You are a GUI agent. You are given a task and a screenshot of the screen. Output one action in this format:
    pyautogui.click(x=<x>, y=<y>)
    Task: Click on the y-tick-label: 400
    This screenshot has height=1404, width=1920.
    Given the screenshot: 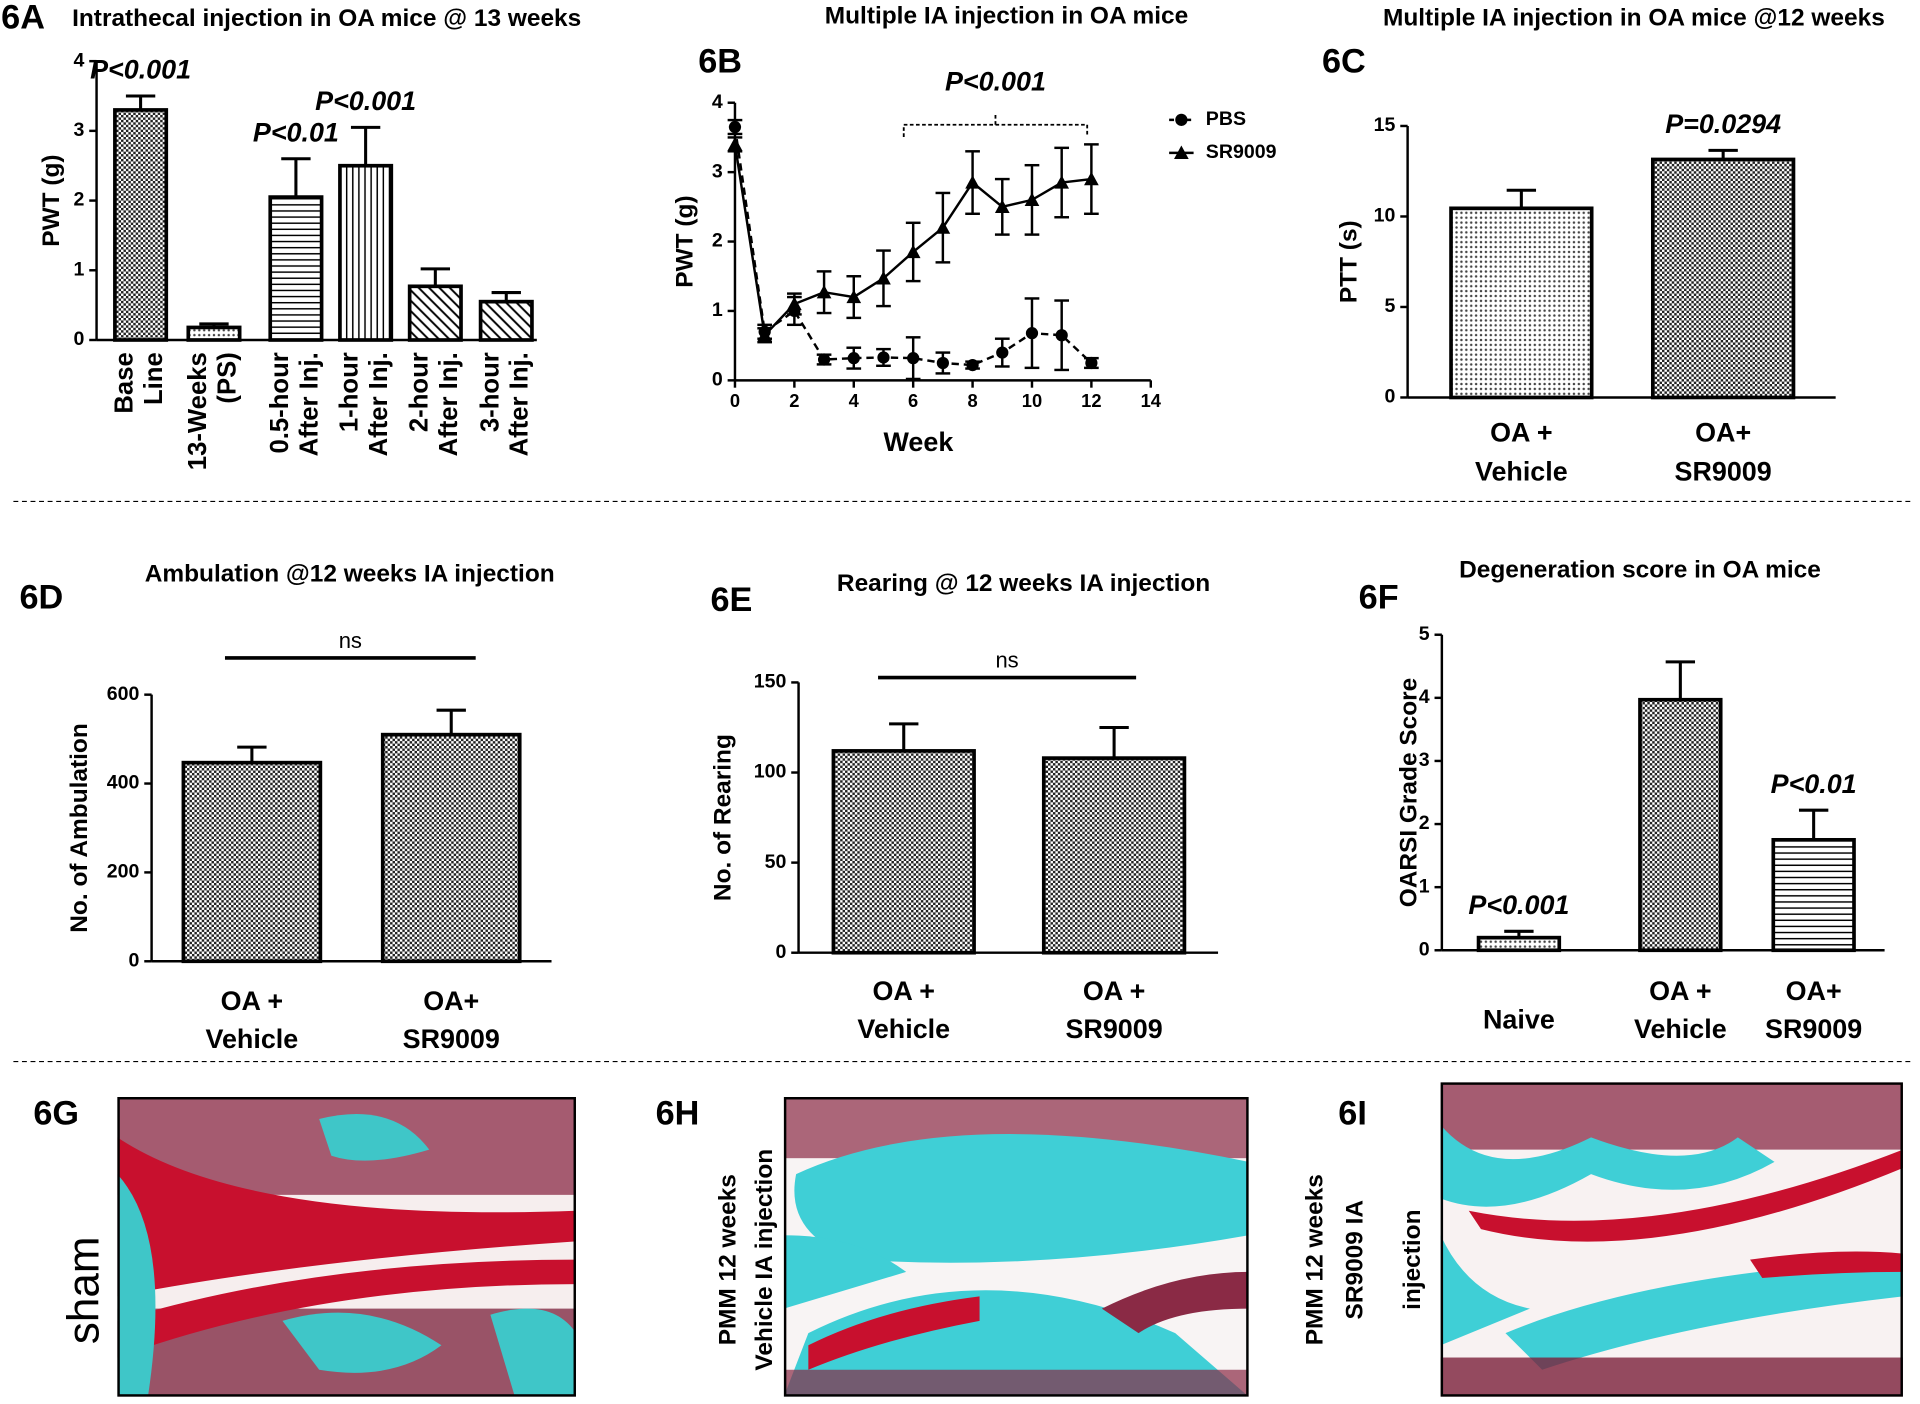 What is the action you would take?
    pyautogui.click(x=123, y=783)
    